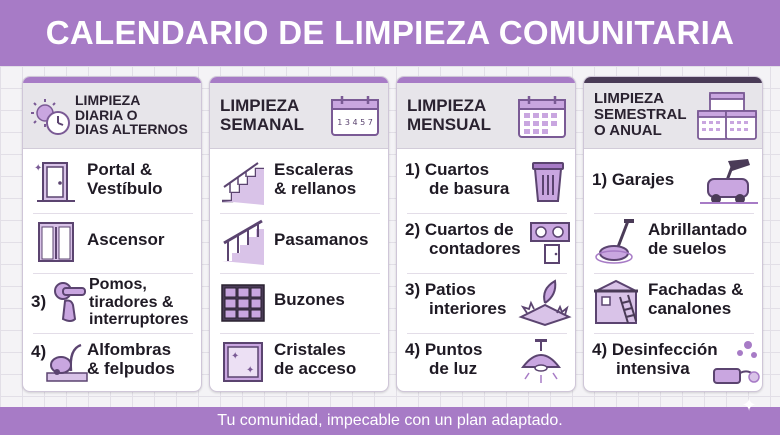 This screenshot has height=435, width=780. What do you see at coordinates (139, 302) in the screenshot?
I see `item-label: Pomos, tiradores & interruptores` at bounding box center [139, 302].